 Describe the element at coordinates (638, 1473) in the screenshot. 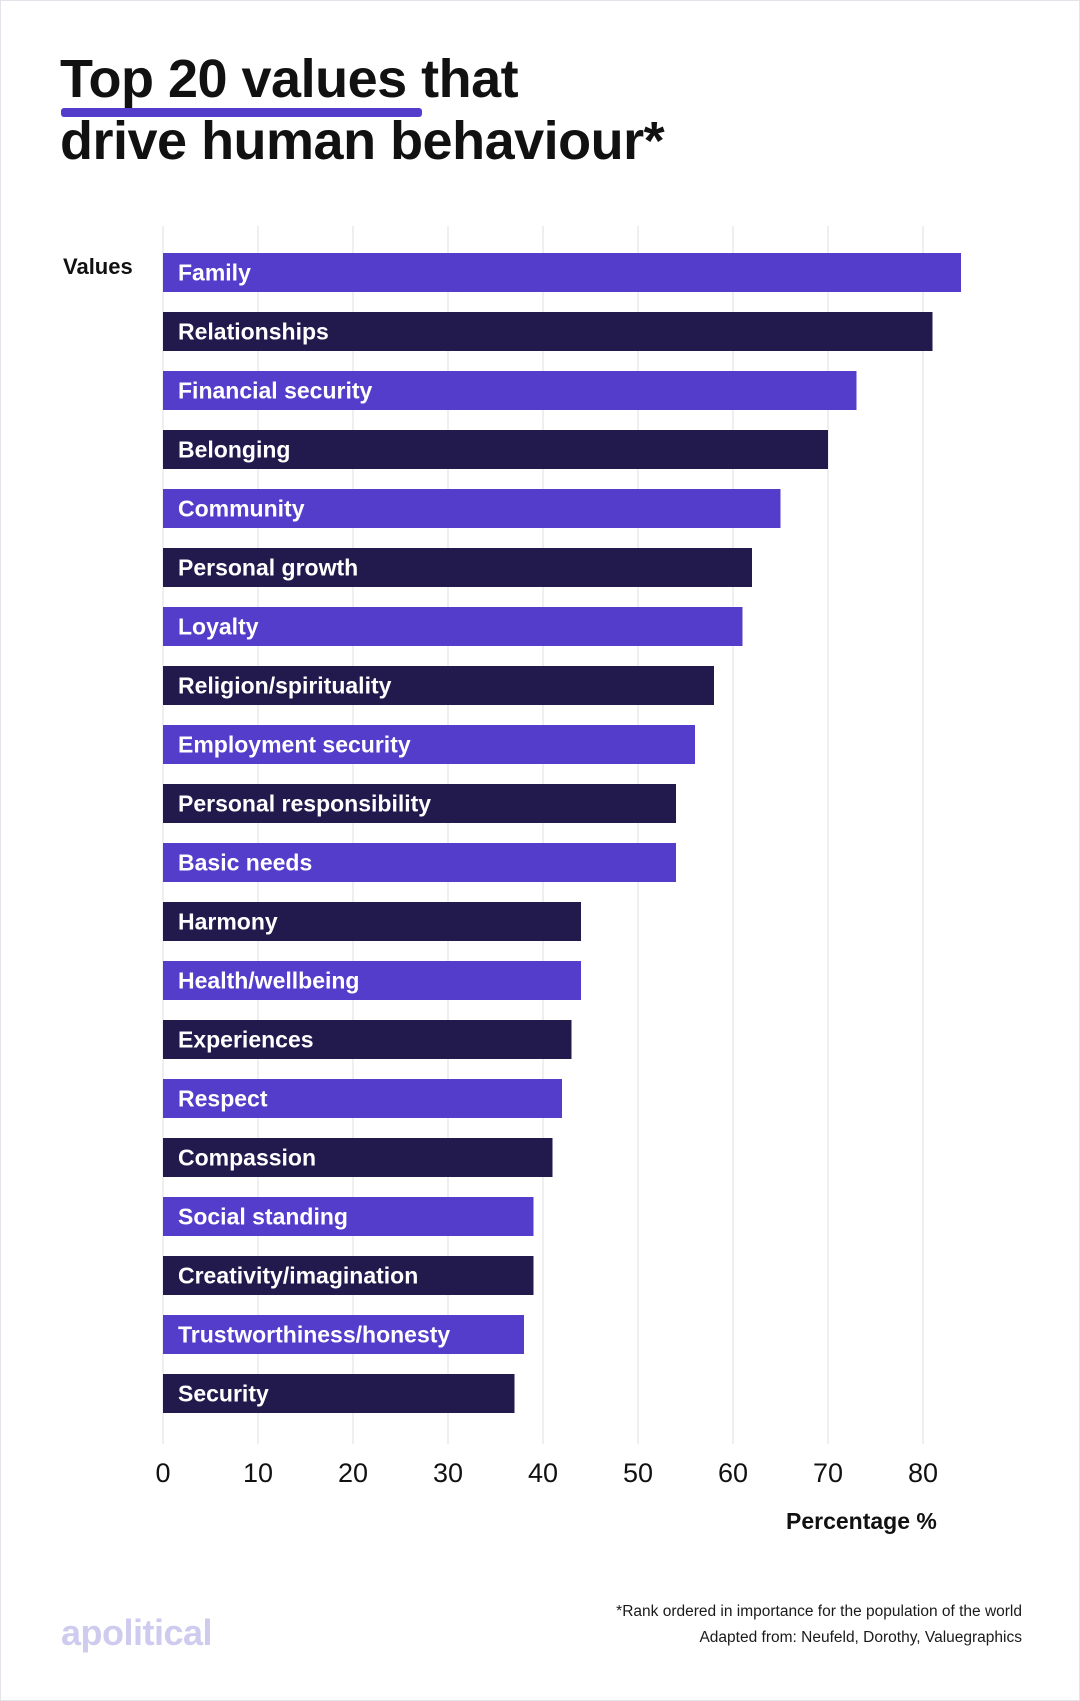

I see `x-tick-label-50: 50` at that location.